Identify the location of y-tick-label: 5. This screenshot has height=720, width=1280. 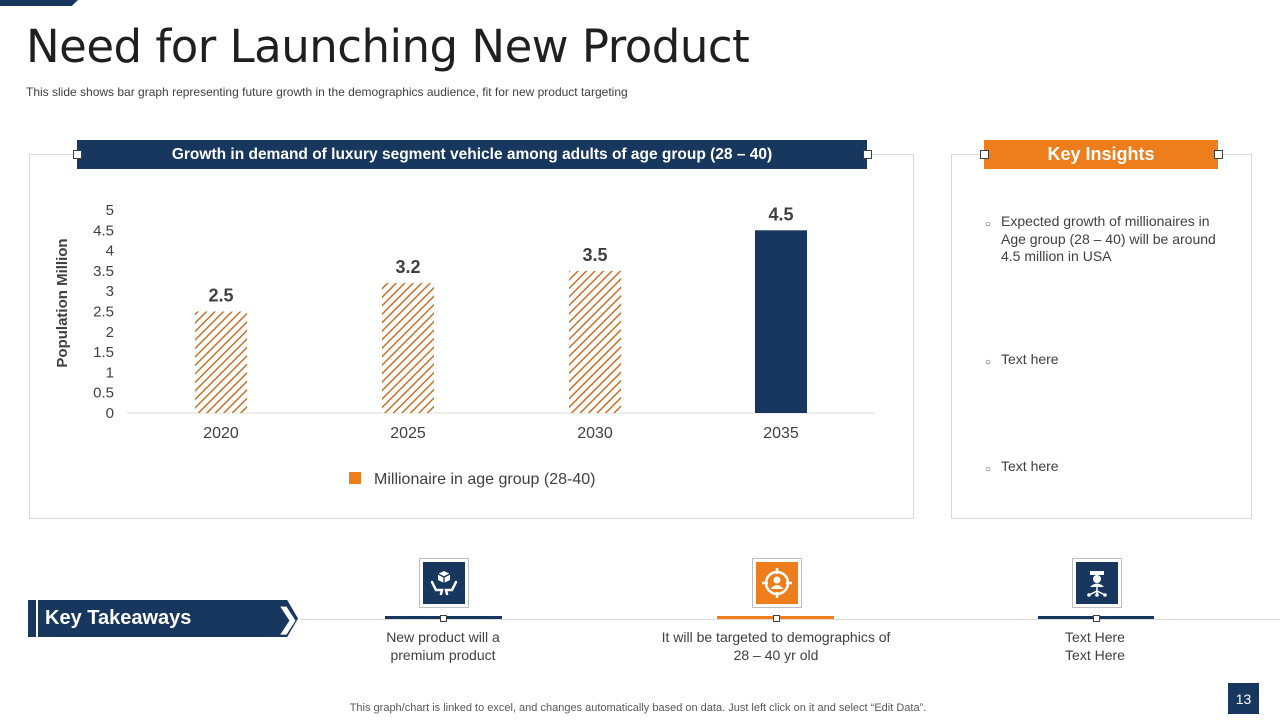
(110, 210).